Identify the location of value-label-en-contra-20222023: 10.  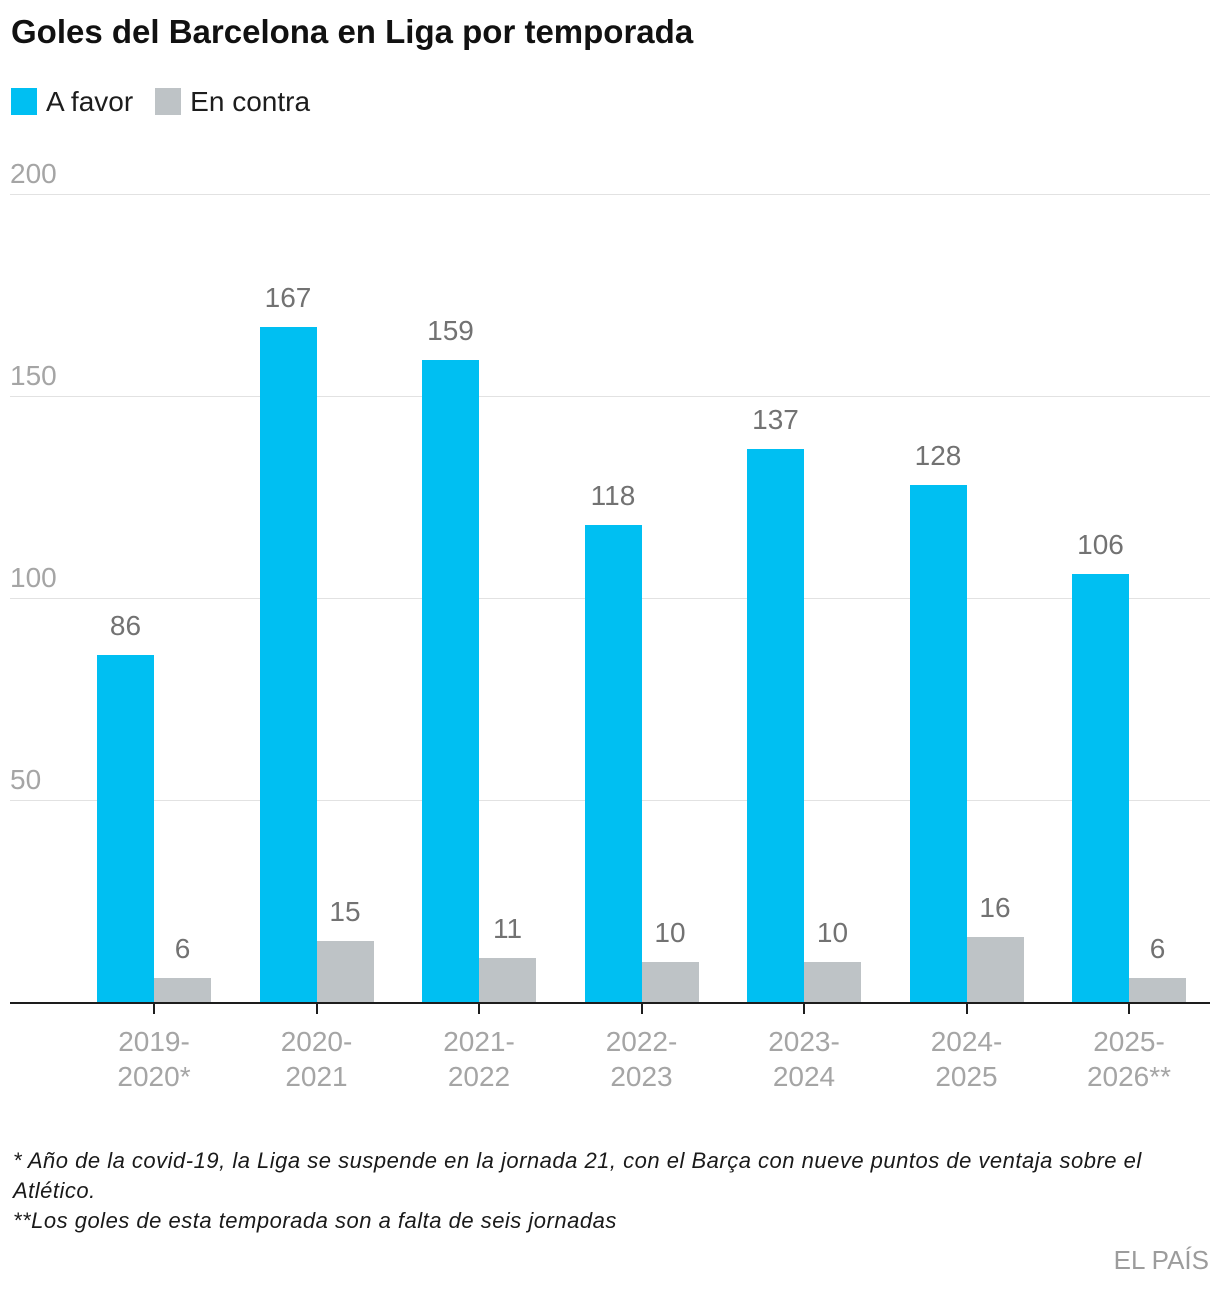
(670, 932).